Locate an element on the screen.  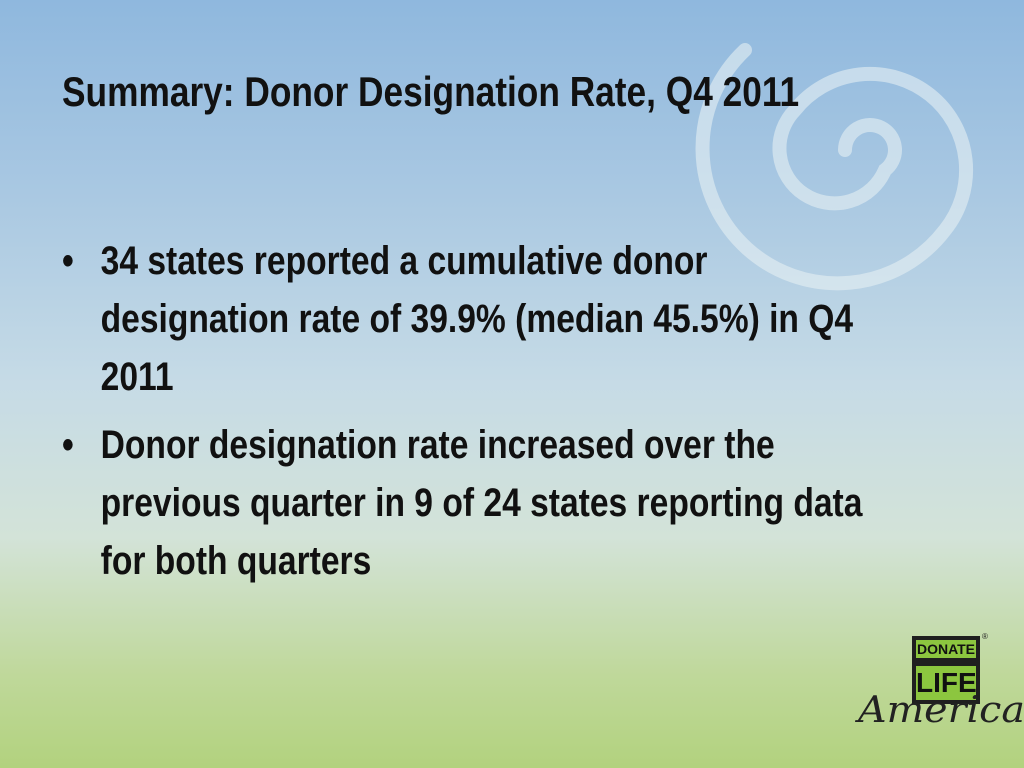
logo-script: America is located at coordinates (941, 710).